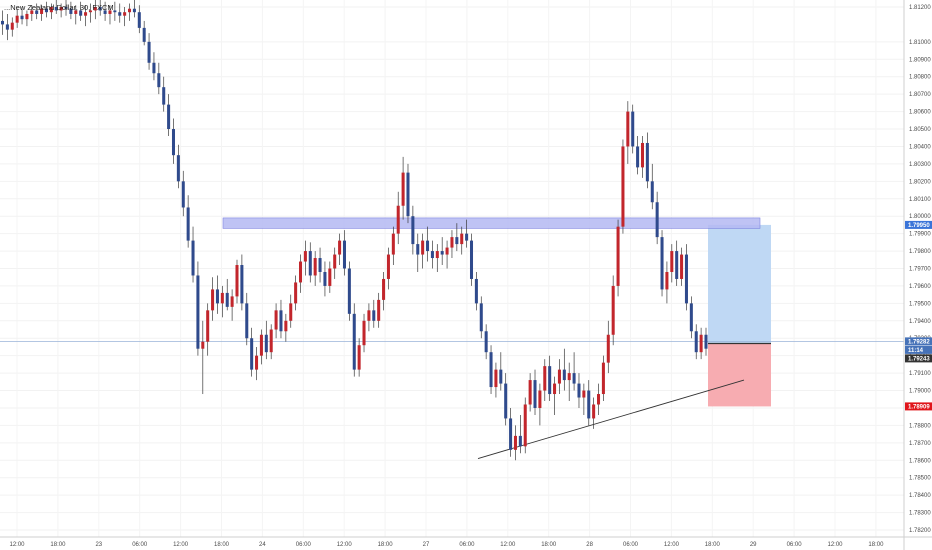 The image size is (932, 550). I want to click on price-tick-label: 1.80000, so click(920, 217).